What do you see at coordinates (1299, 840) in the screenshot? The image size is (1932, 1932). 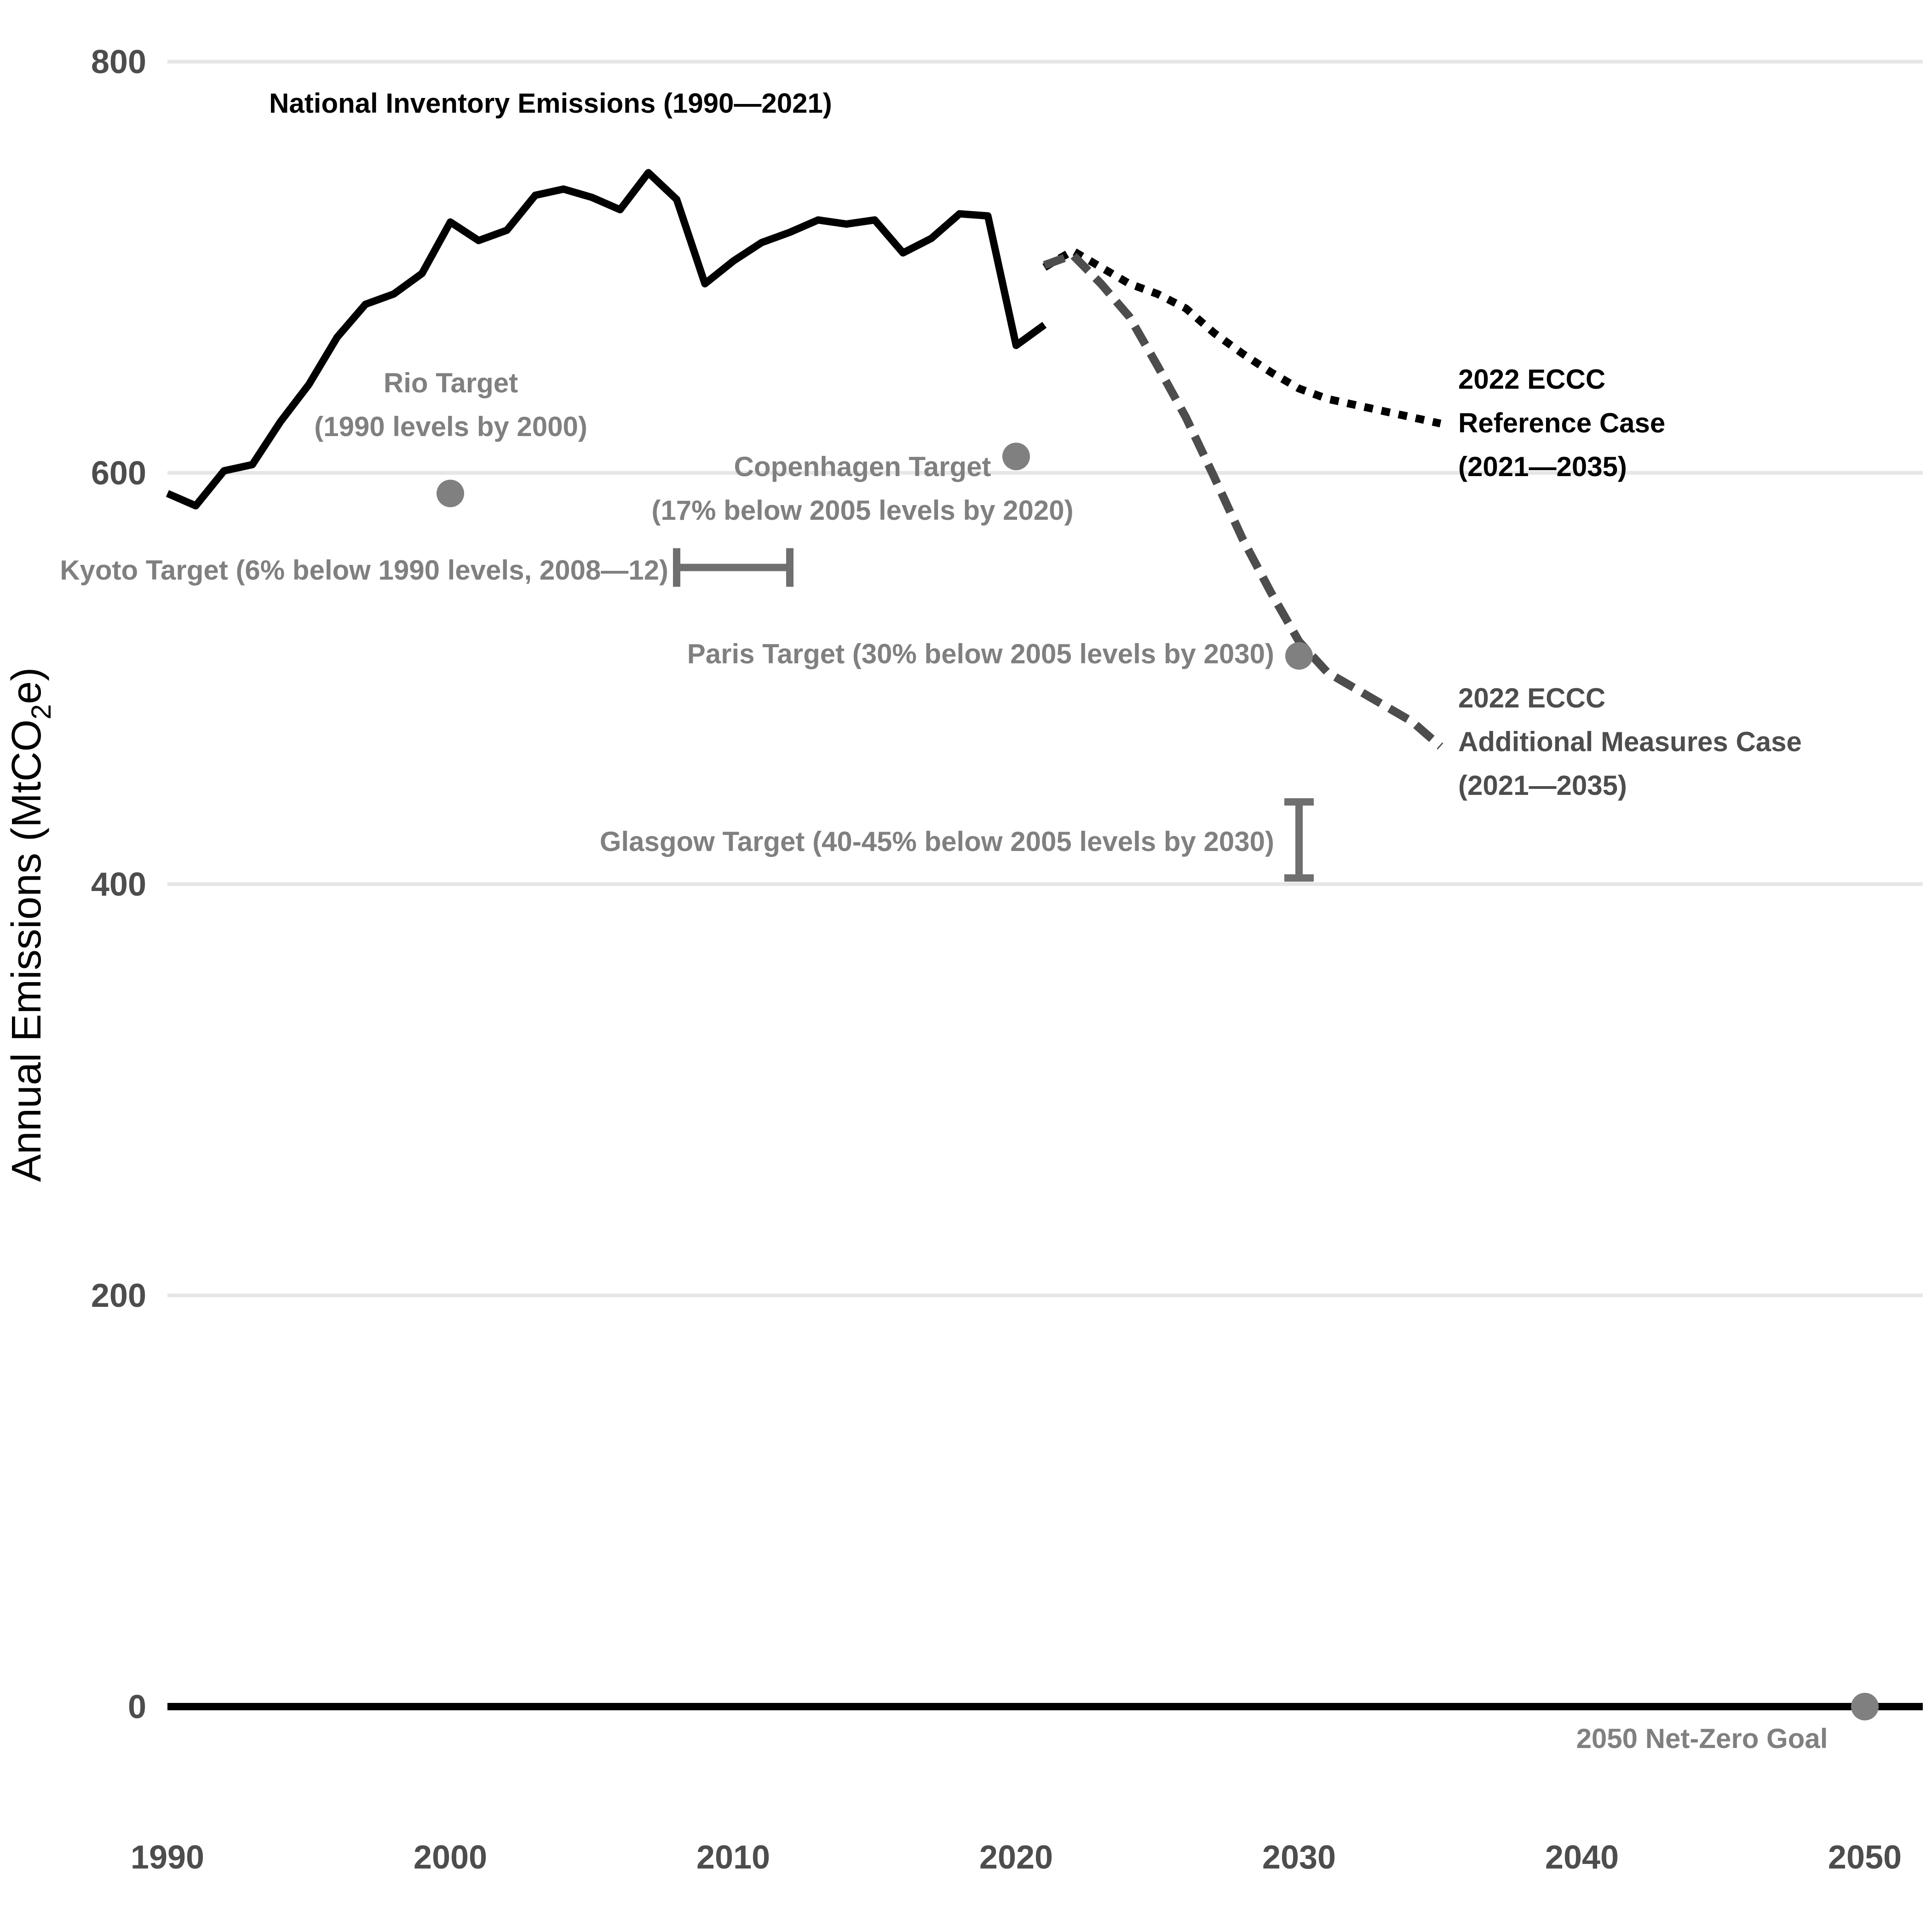 I see `glasgow-target-range` at bounding box center [1299, 840].